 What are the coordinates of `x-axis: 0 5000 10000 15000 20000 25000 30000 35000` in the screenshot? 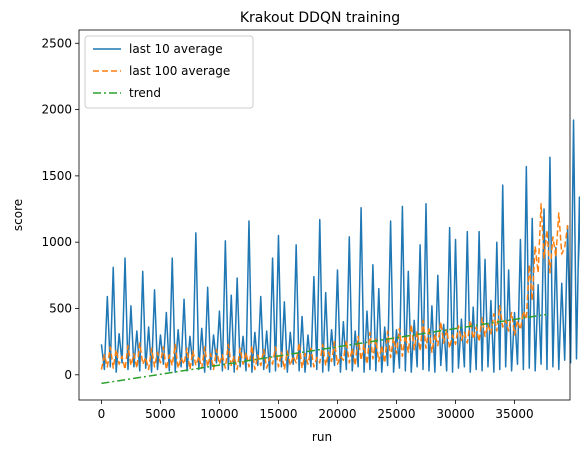 It's located at (316, 410).